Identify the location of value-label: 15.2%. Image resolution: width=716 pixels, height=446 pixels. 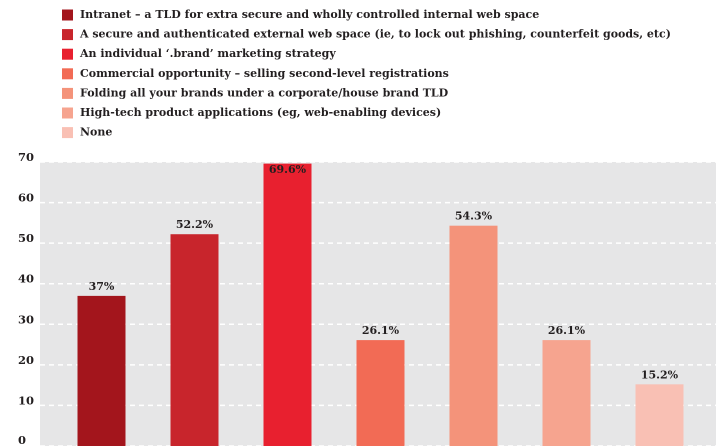
(660, 374).